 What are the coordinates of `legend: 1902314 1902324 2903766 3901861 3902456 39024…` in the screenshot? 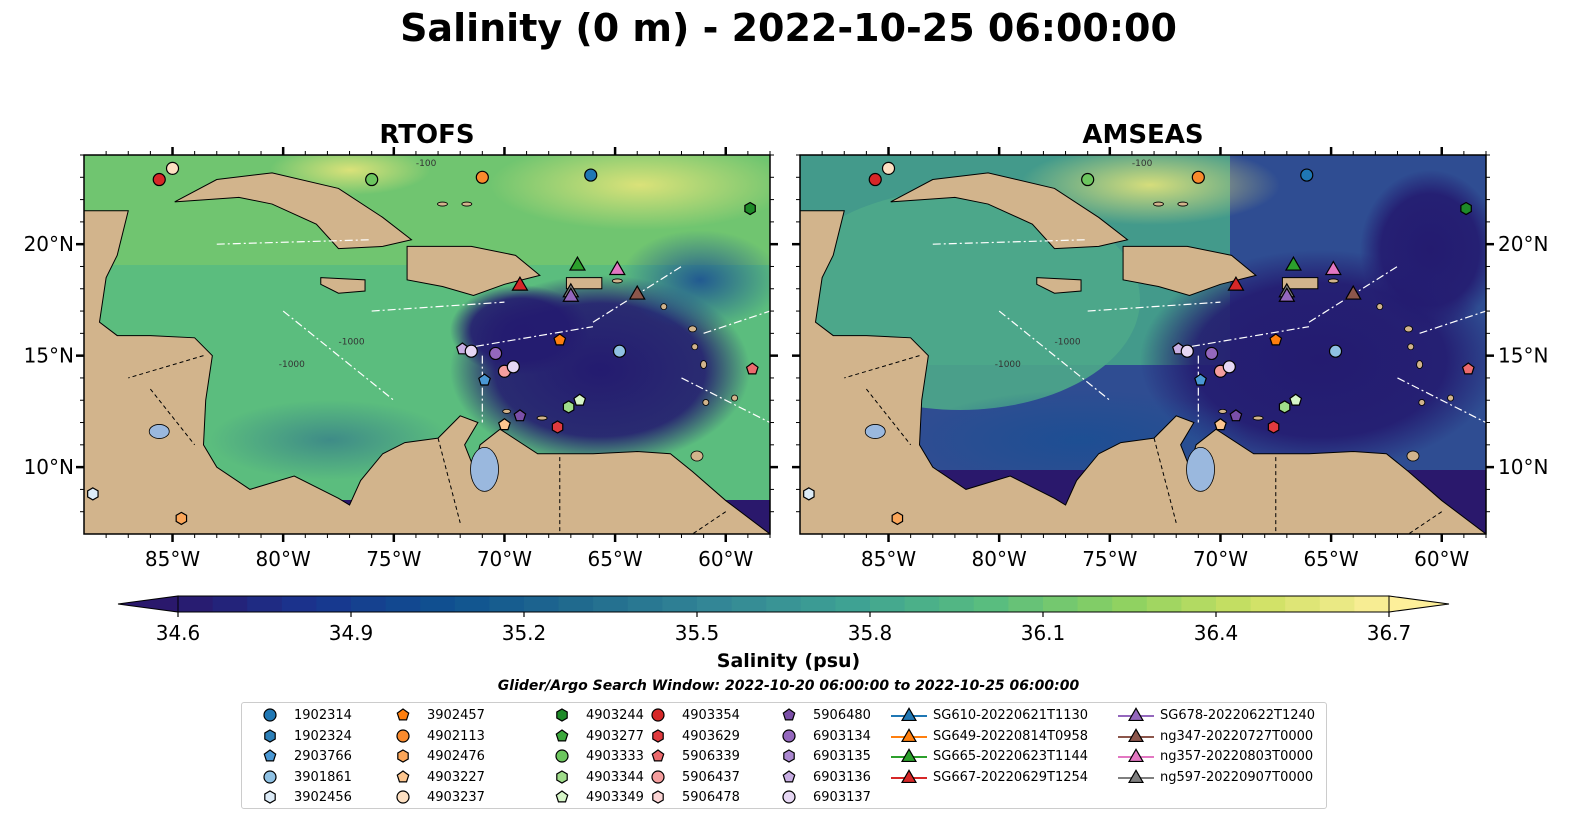 It's located at (784, 755).